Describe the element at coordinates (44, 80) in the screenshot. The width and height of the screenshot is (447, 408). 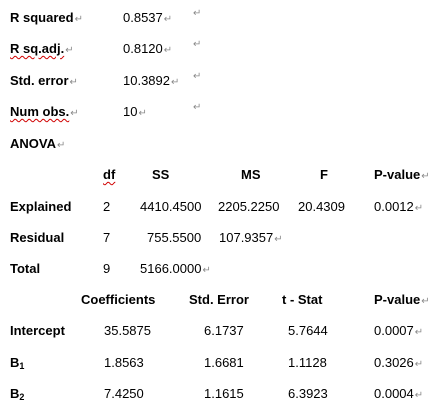
I see `std-error-label: Std. error↵` at that location.